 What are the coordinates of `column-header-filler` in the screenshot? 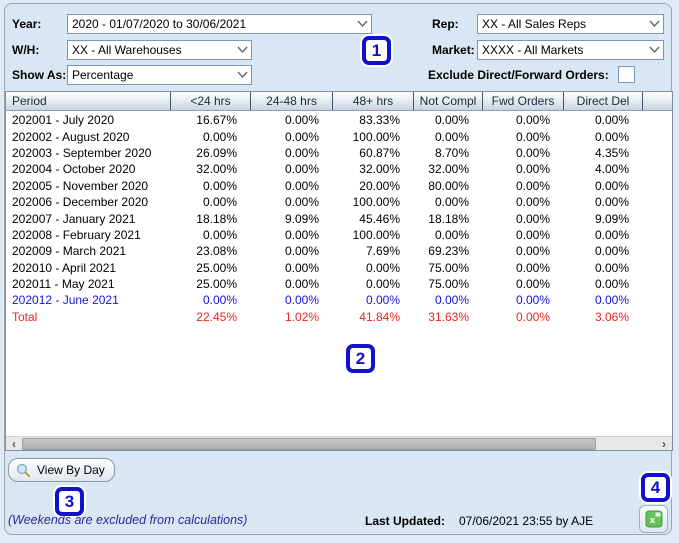 It's located at (657, 101).